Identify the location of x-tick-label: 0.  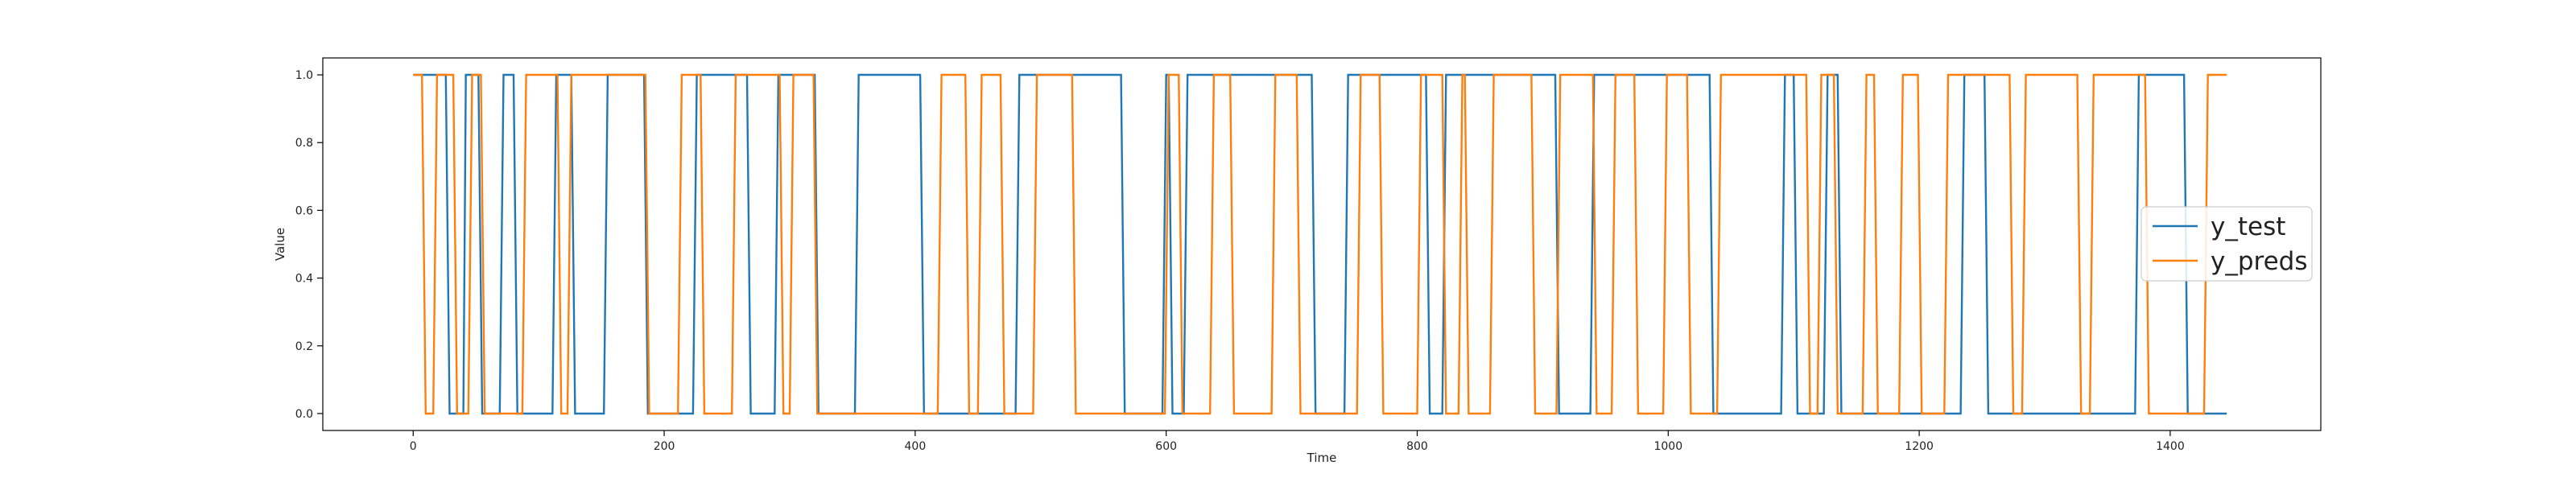
(413, 446).